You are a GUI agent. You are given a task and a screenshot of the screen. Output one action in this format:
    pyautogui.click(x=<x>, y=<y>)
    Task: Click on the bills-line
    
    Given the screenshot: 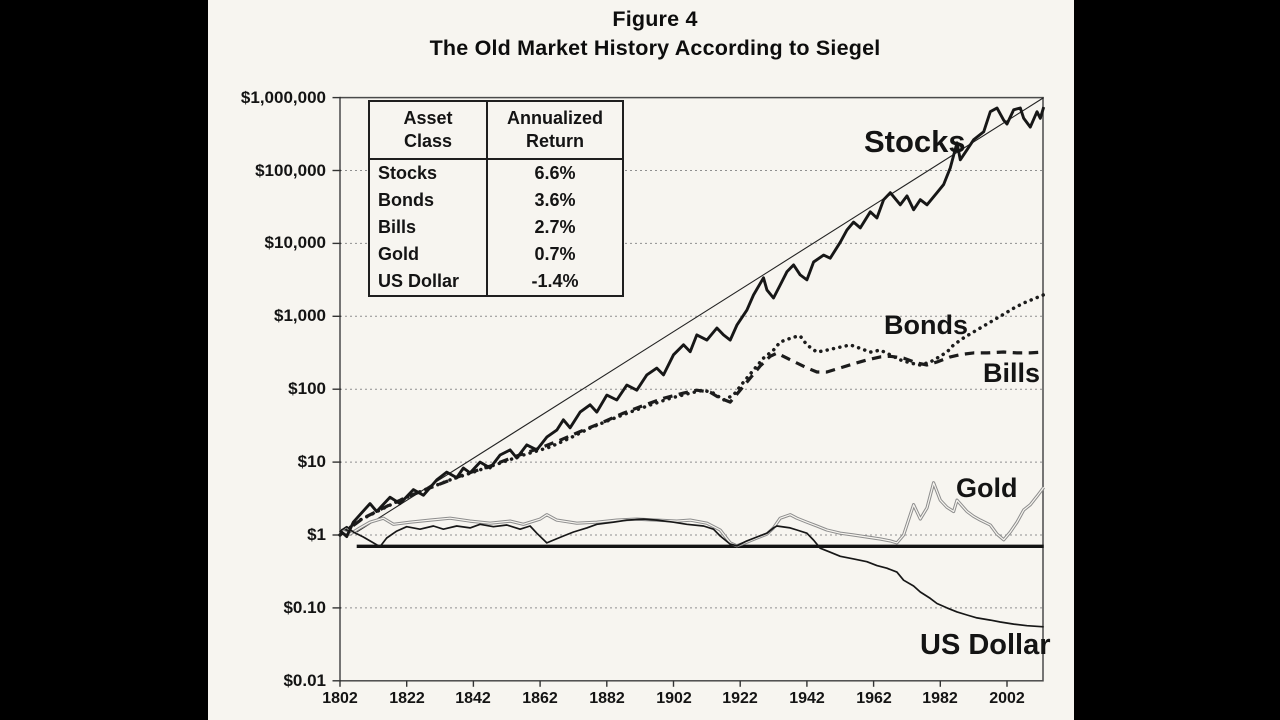 What is the action you would take?
    pyautogui.click(x=691, y=443)
    